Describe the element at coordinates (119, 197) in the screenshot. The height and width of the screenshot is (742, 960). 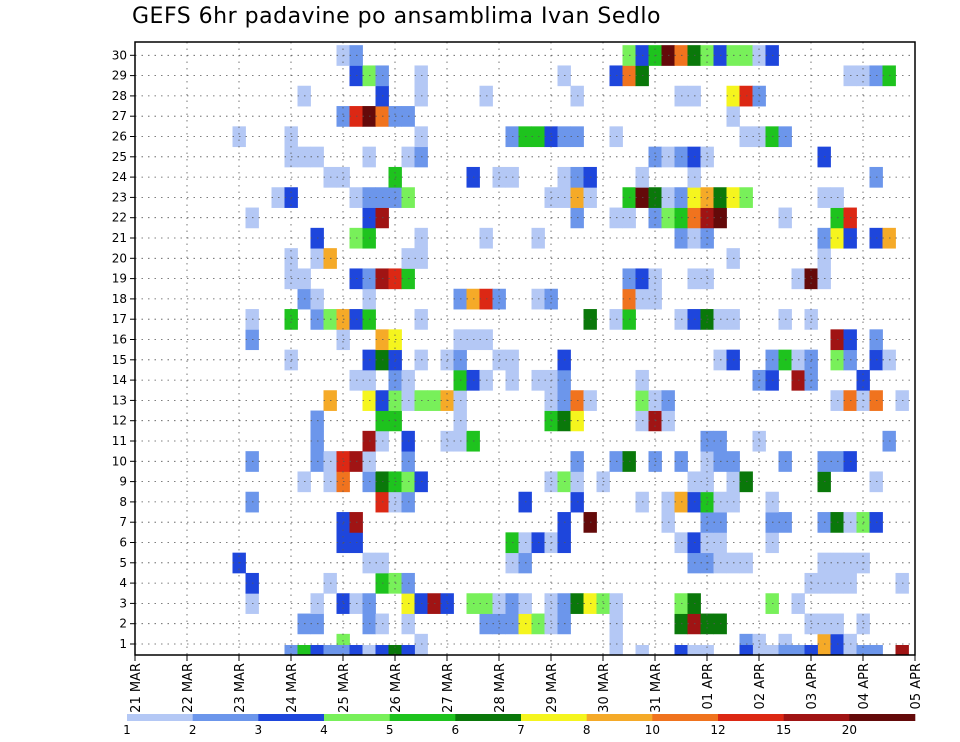
I see `y-tick-label: 23` at that location.